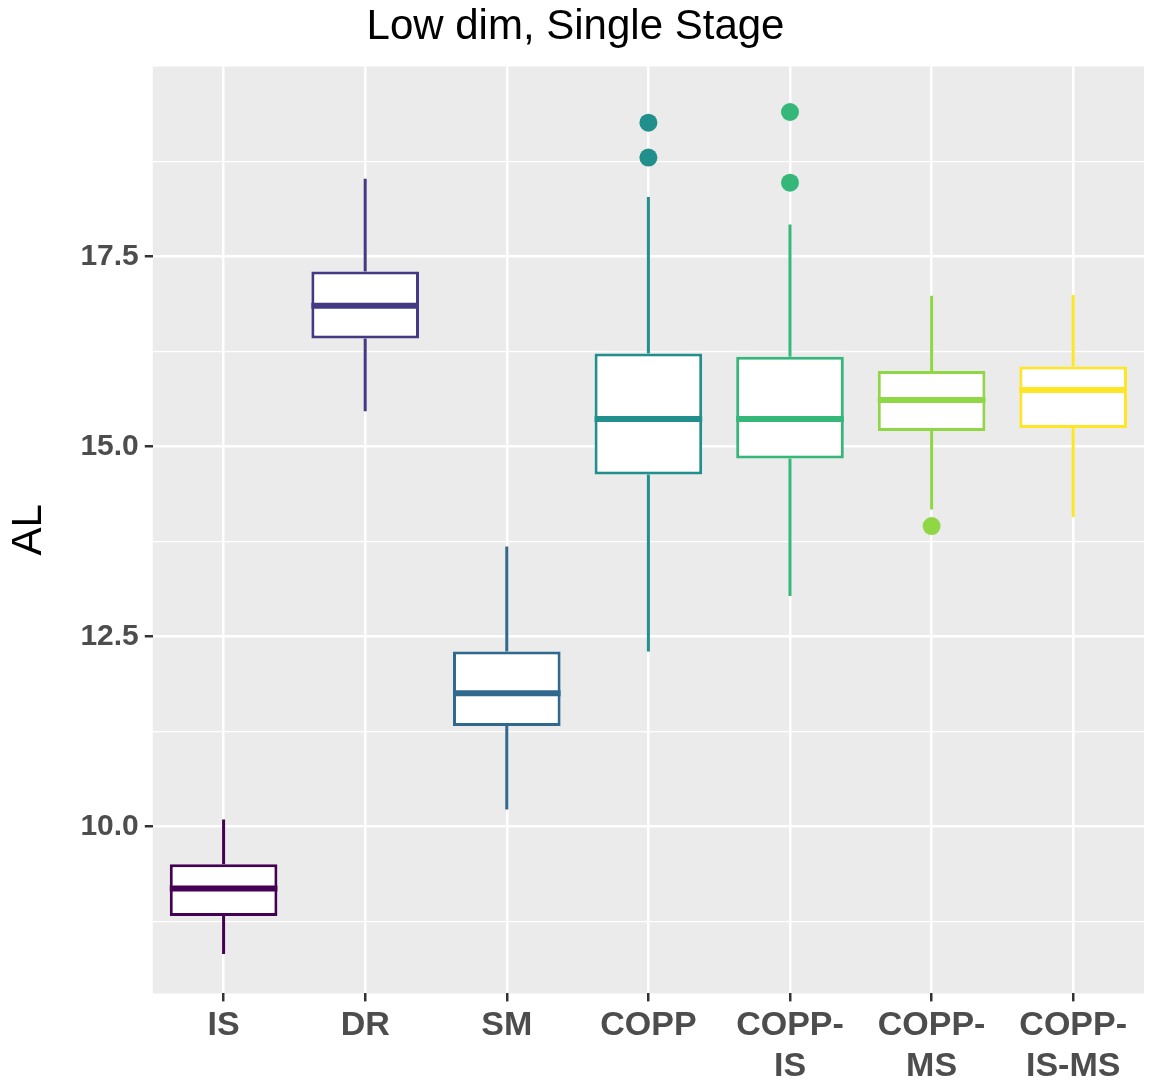  I want to click on y-tick-label: 17.5, so click(109, 254).